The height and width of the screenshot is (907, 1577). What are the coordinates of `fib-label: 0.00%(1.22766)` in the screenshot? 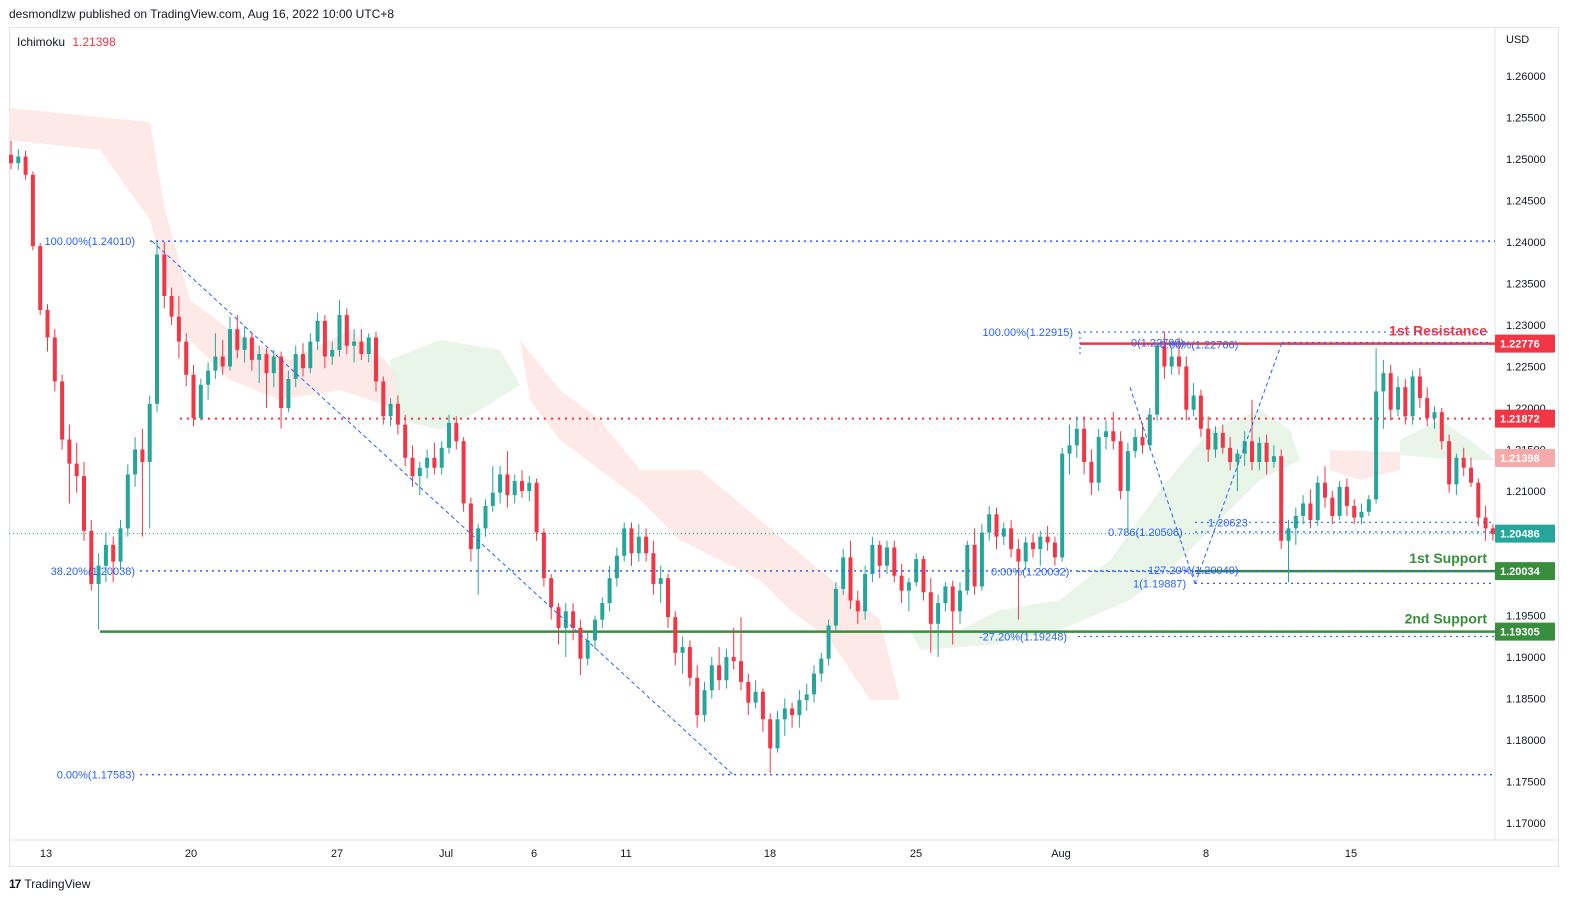 It's located at (1199, 345).